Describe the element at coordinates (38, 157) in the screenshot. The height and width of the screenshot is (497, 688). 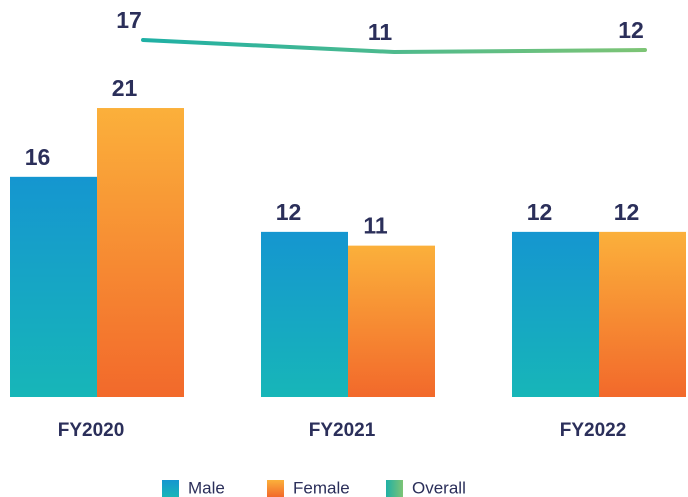
I see `data-label: 16` at that location.